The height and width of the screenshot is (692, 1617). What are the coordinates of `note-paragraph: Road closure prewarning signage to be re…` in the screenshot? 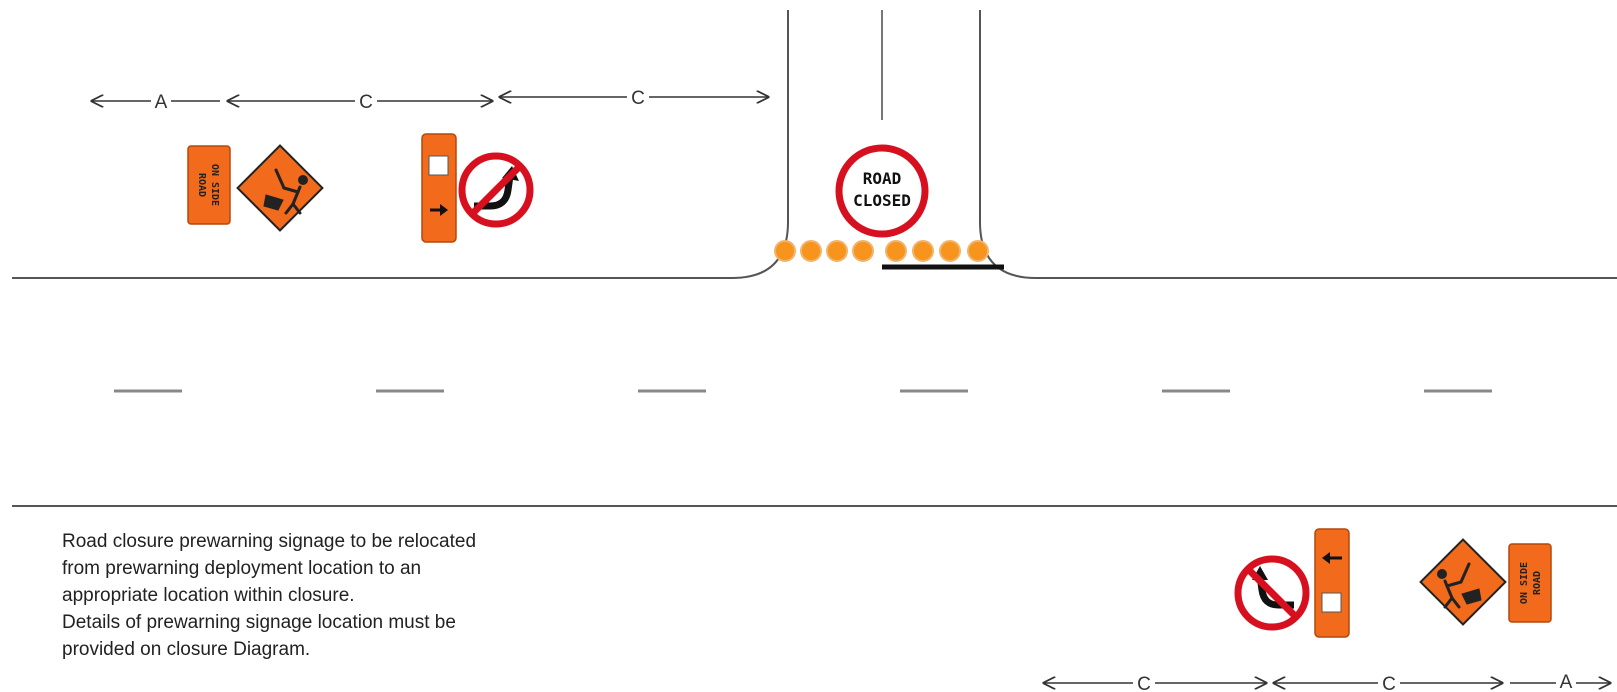 It's located at (269, 568).